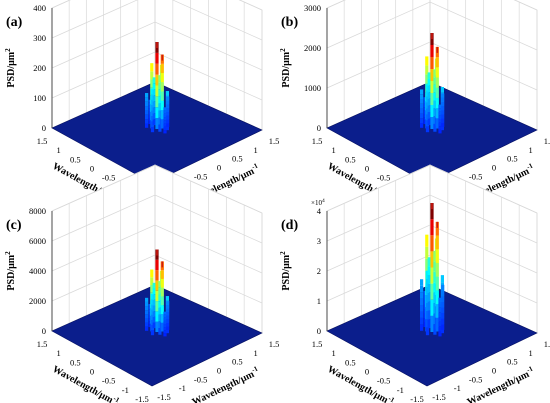 This screenshot has height=403, width=550. What do you see at coordinates (237, 362) in the screenshot?
I see `y-tick-label: 0.5` at bounding box center [237, 362].